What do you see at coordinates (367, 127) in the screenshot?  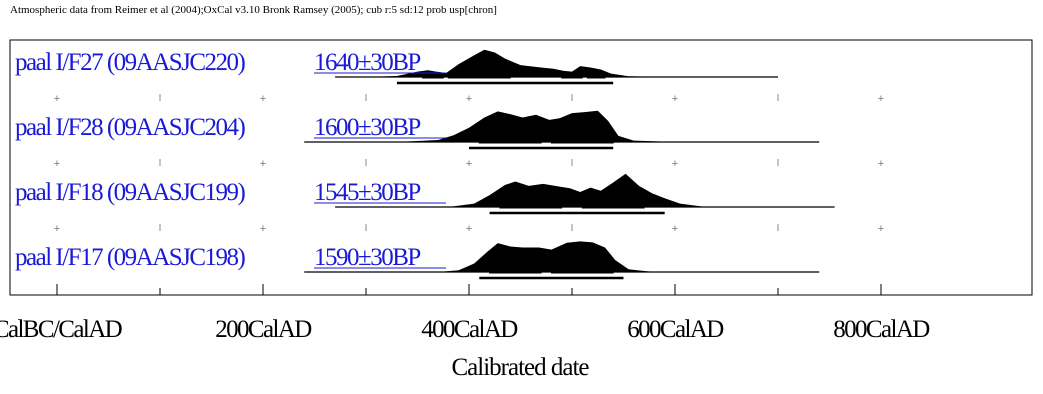 I see `date-label: 1600±30BP` at bounding box center [367, 127].